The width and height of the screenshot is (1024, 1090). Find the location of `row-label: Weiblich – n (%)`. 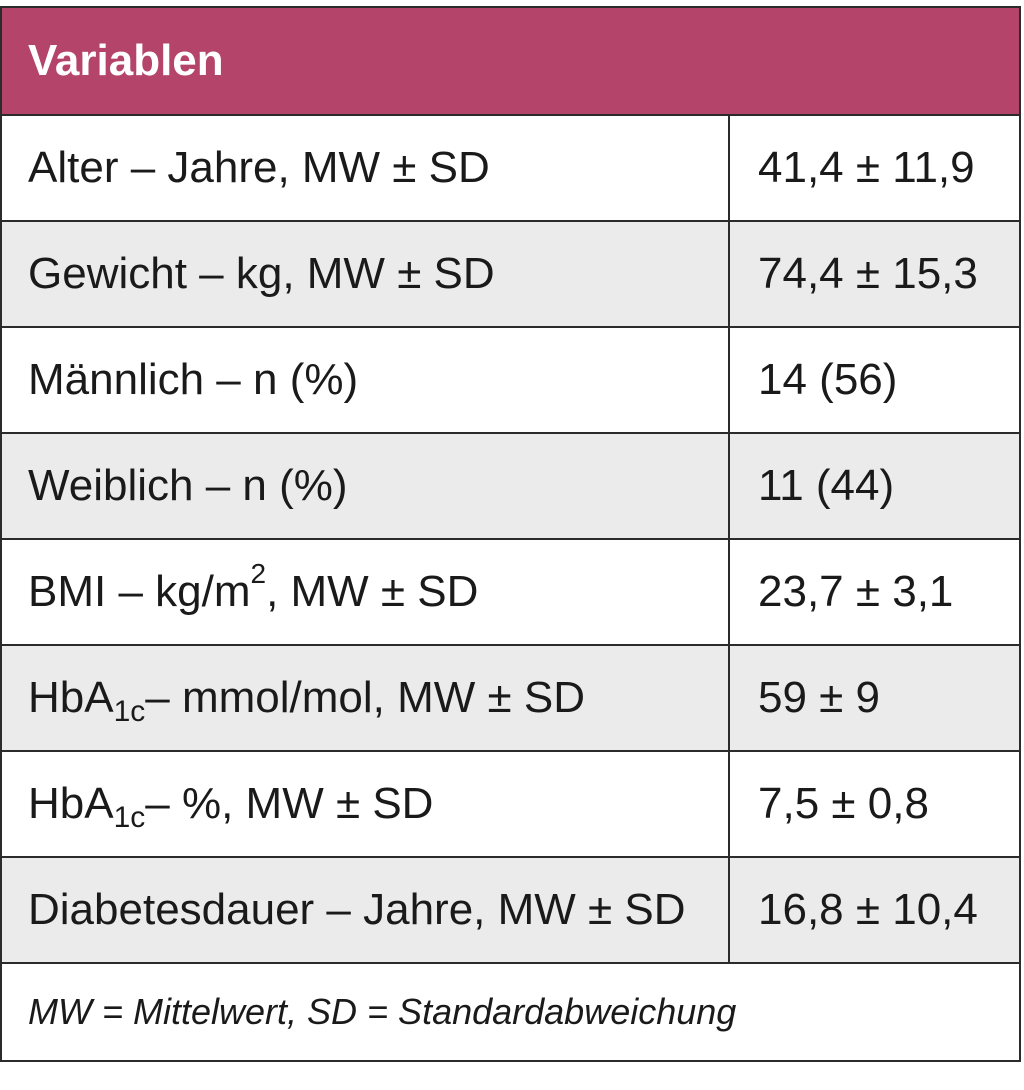

row-label: Weiblich – n (%) is located at coordinates (366, 486).